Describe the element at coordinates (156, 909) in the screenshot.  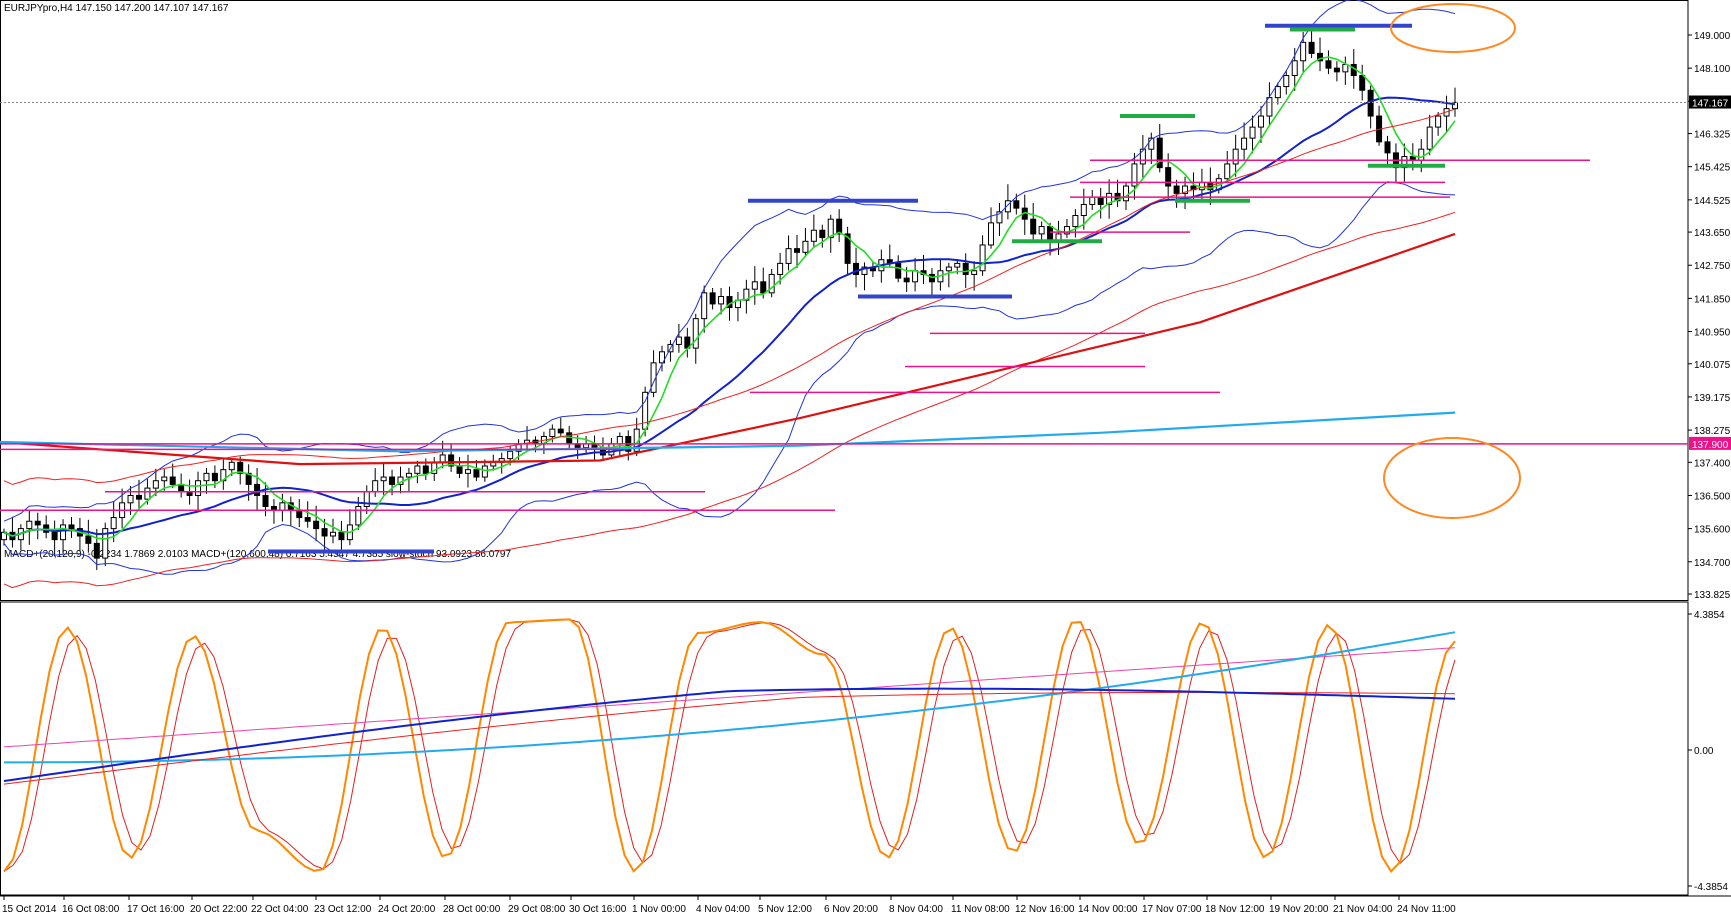
I see `time-tick-label: 17 Oct 16:00` at that location.